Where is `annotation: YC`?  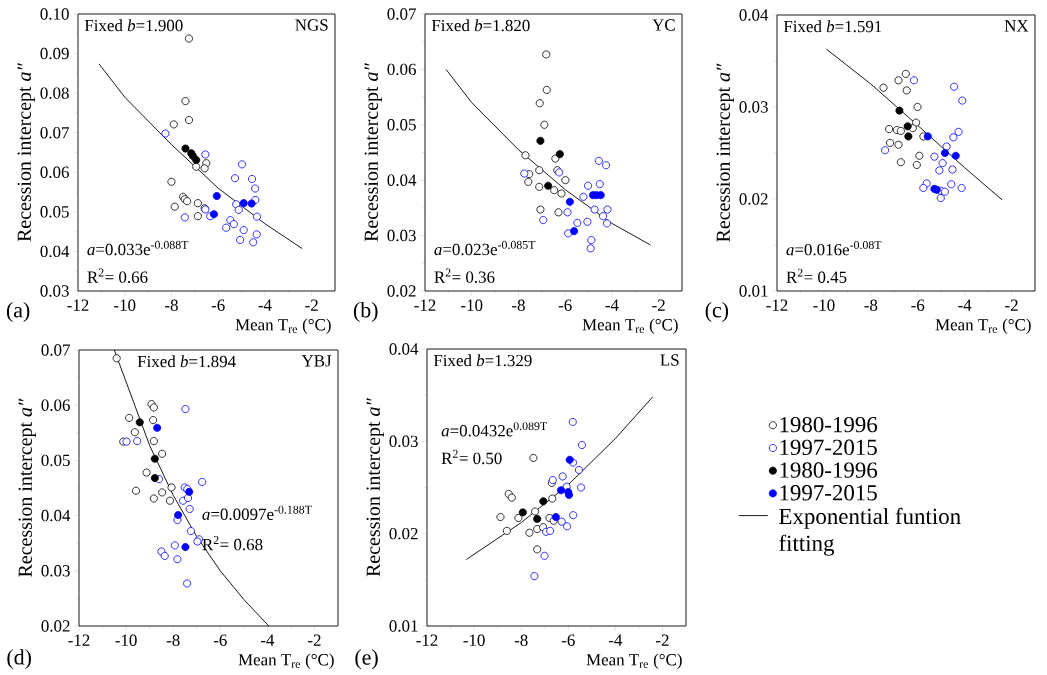
annotation: YC is located at coordinates (663, 25).